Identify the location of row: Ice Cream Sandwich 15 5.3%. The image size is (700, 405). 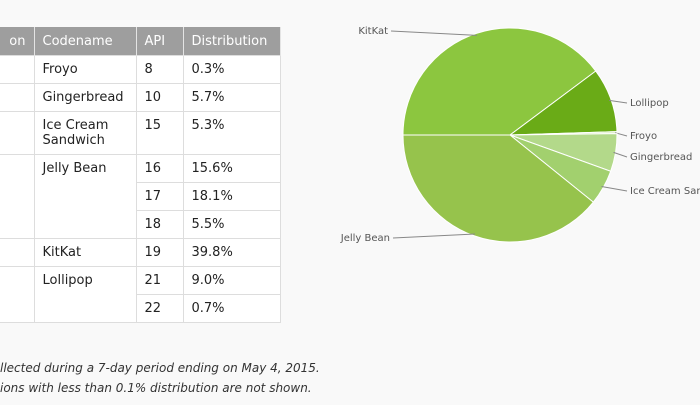
(140, 133).